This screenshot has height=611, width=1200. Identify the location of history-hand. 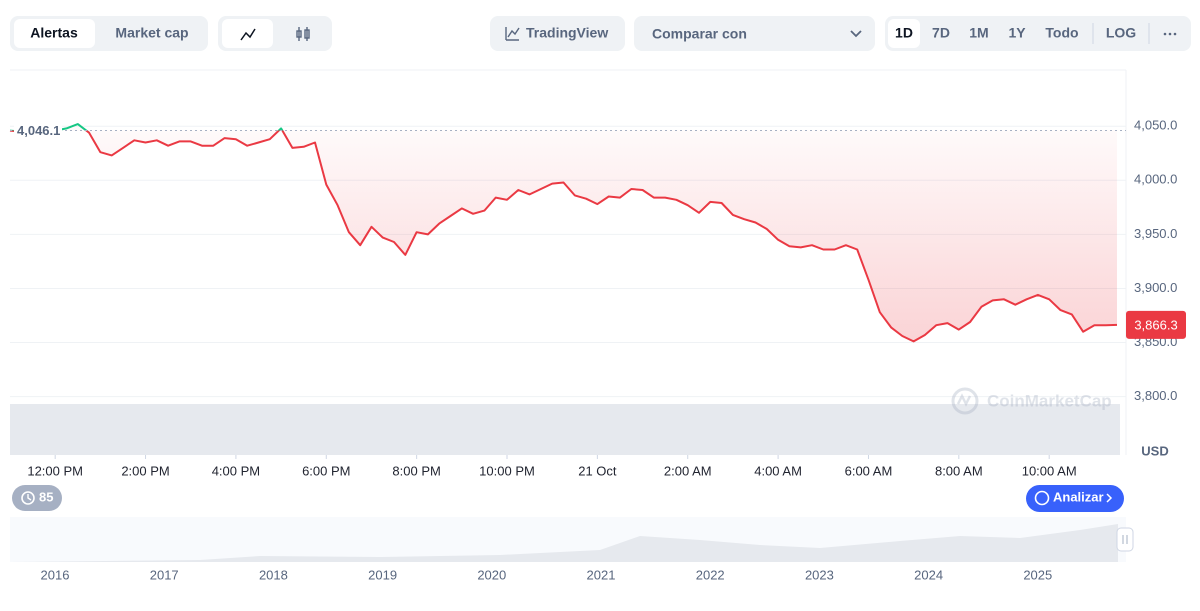
(29, 497).